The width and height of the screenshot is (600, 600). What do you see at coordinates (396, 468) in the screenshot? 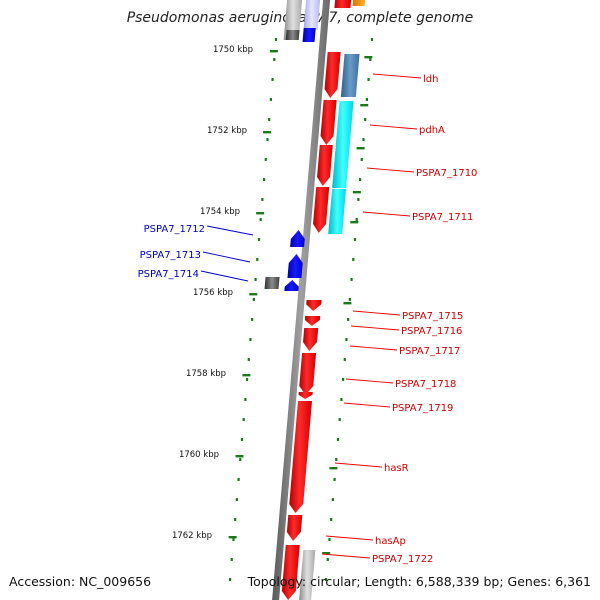
I see `gene-label-right: hasR` at bounding box center [396, 468].